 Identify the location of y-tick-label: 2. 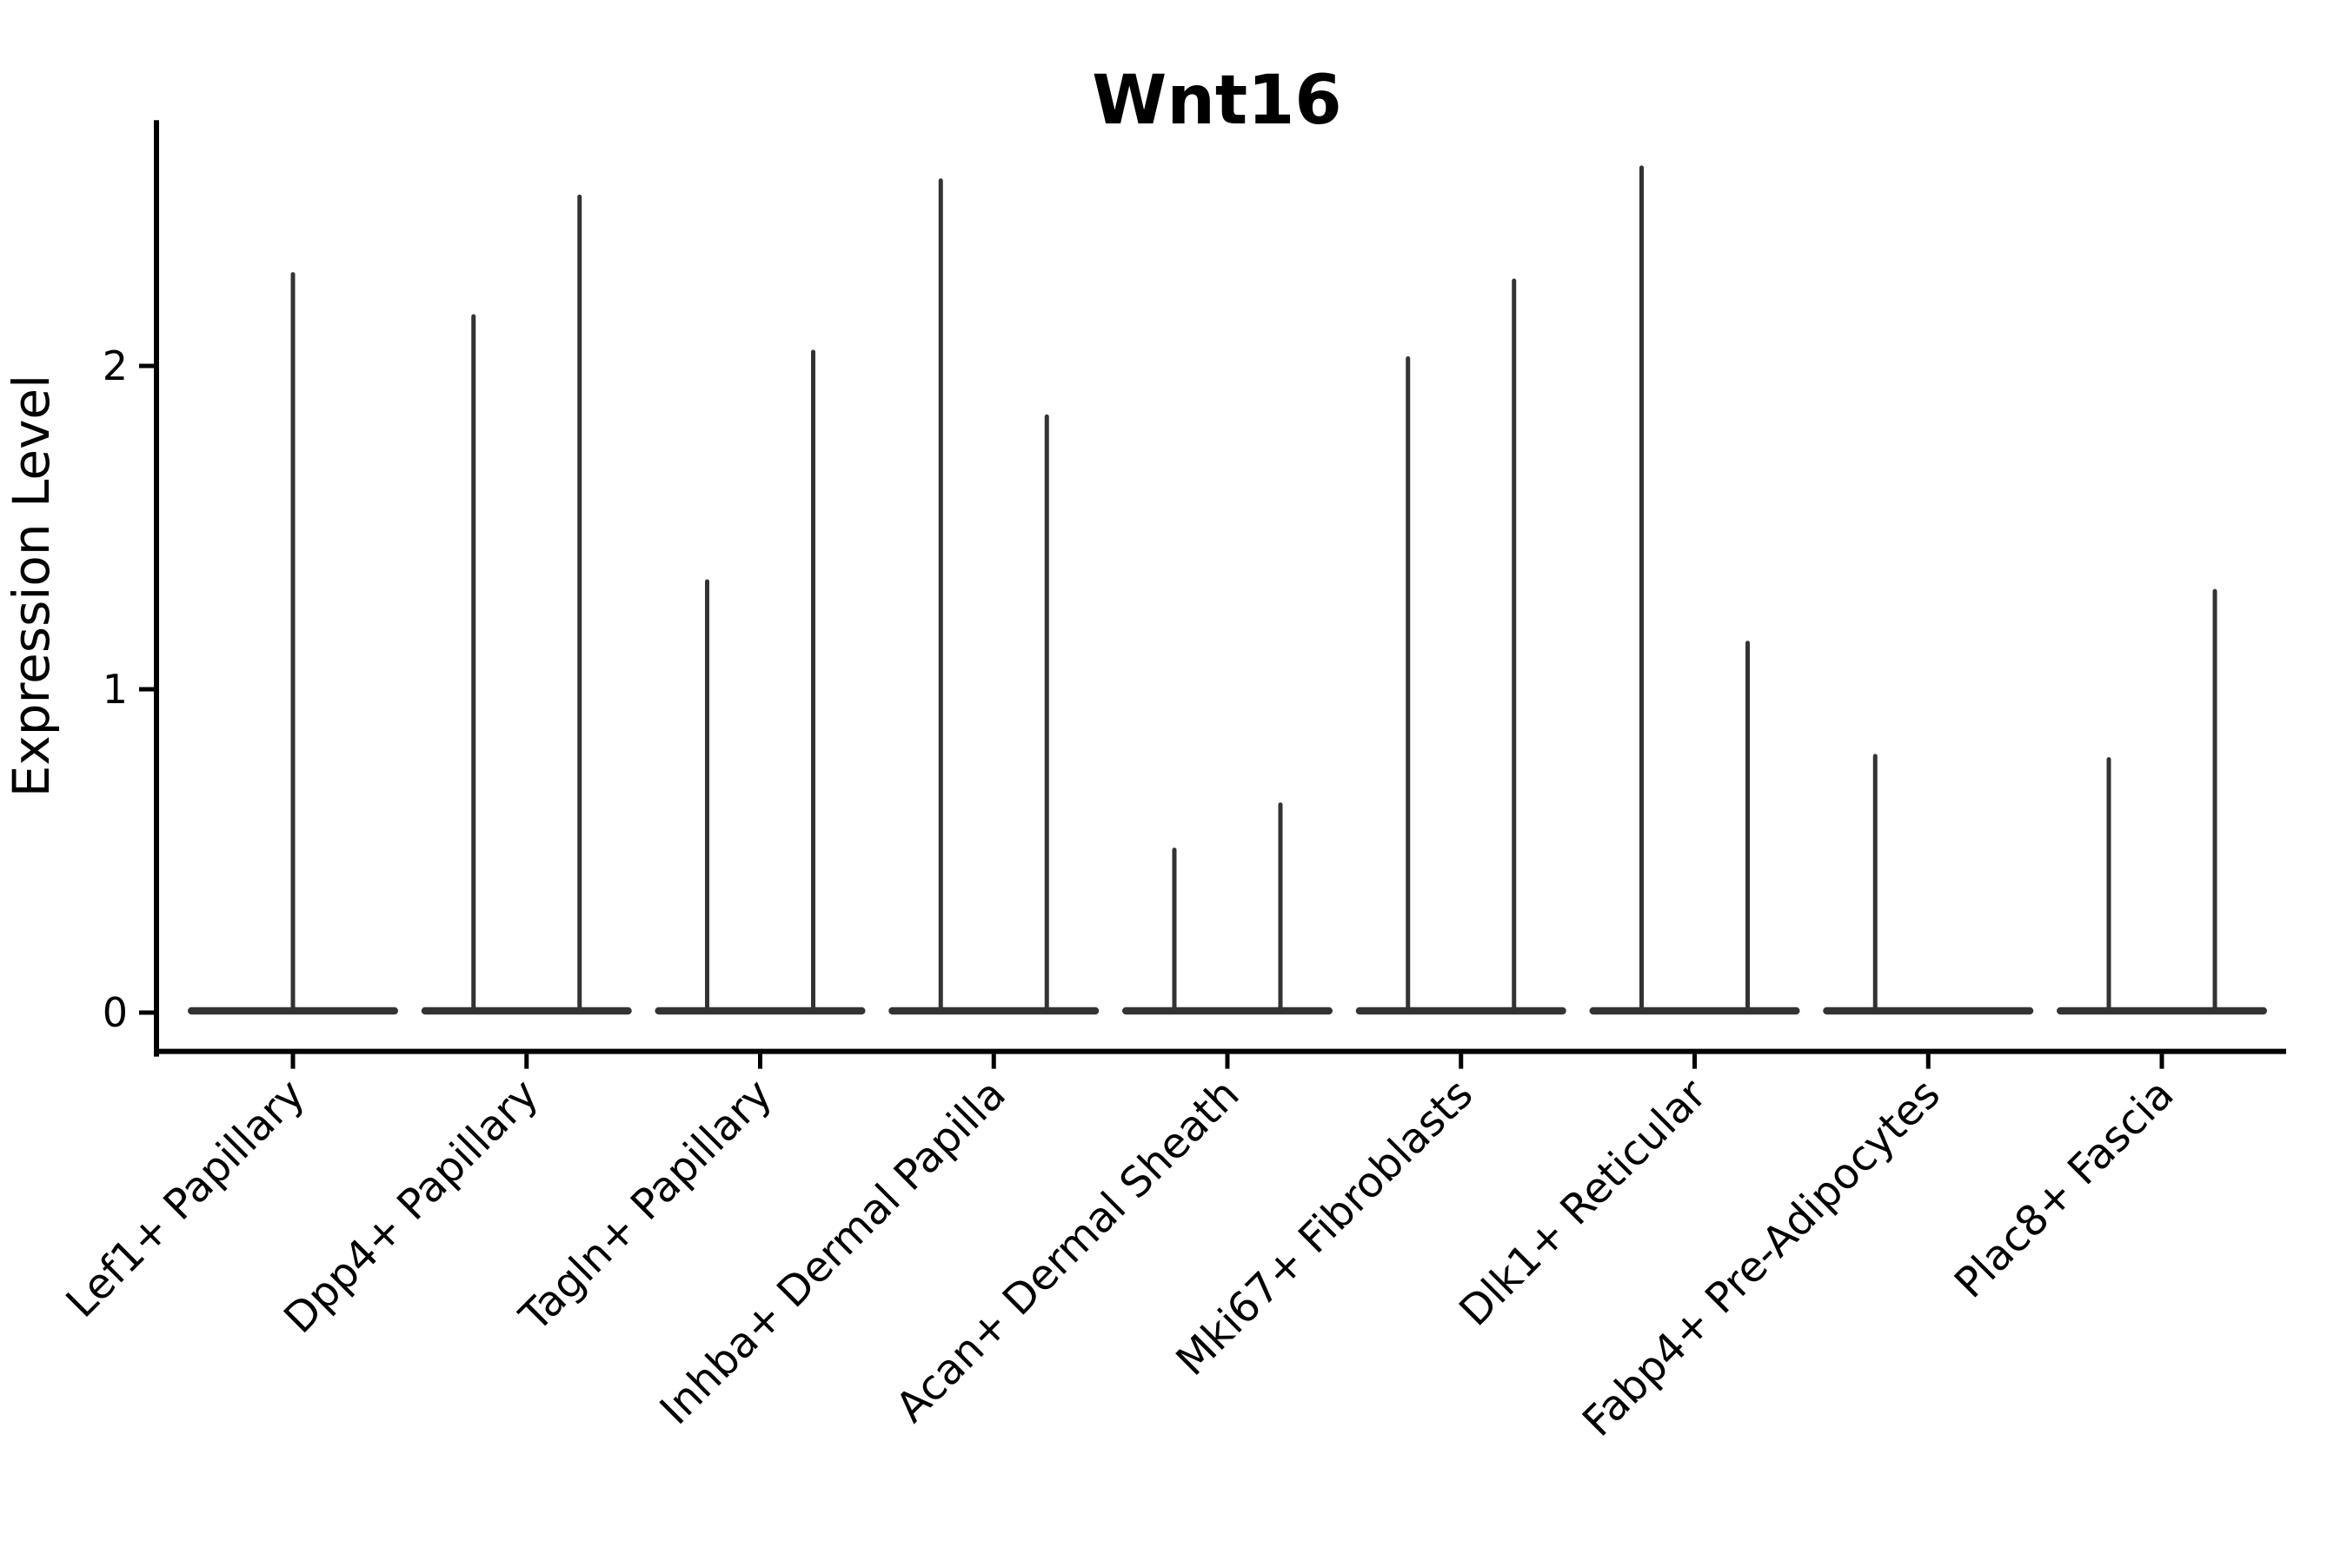
(115, 365).